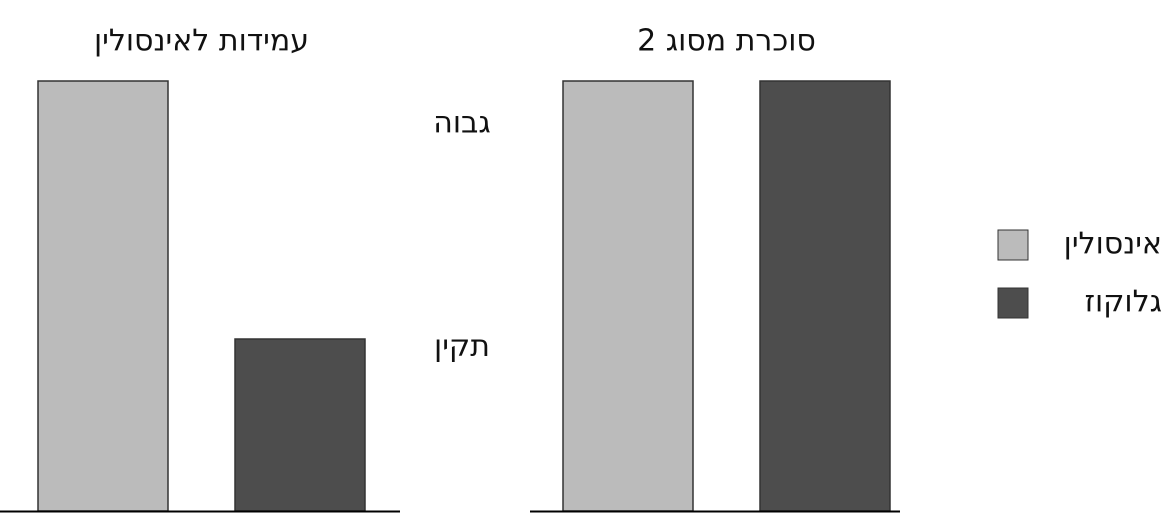 This screenshot has width=1167, height=513. What do you see at coordinates (201, 41) in the screenshot?
I see `panel-title: עמידות לאינסולין` at bounding box center [201, 41].